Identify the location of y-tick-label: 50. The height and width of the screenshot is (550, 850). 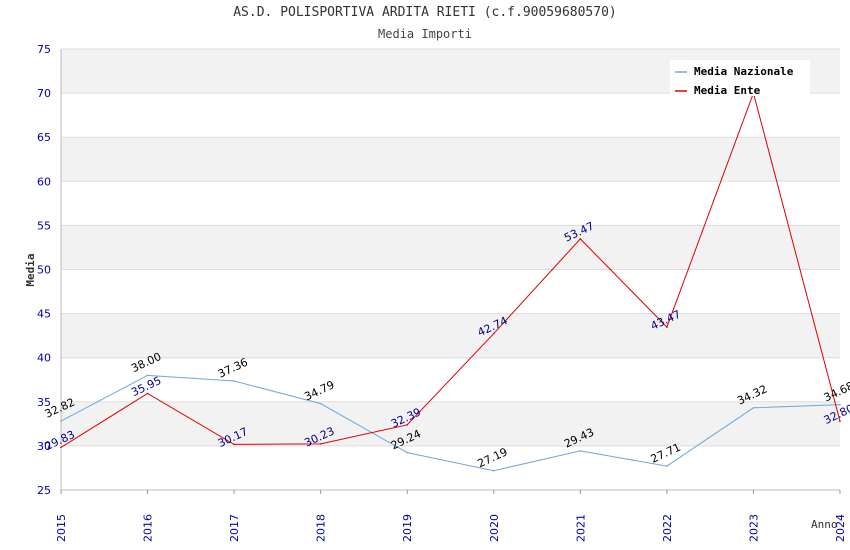
(44, 270).